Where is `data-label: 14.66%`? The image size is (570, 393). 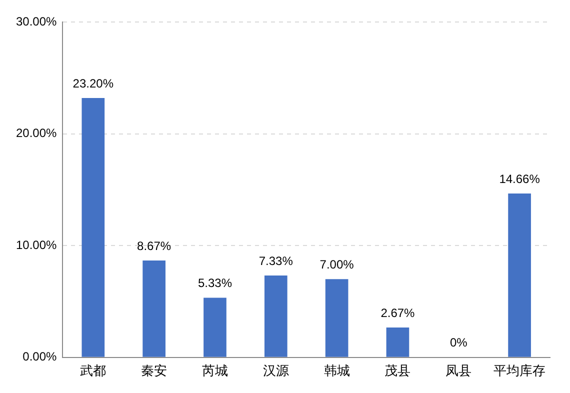
data-label: 14.66% is located at coordinates (519, 179).